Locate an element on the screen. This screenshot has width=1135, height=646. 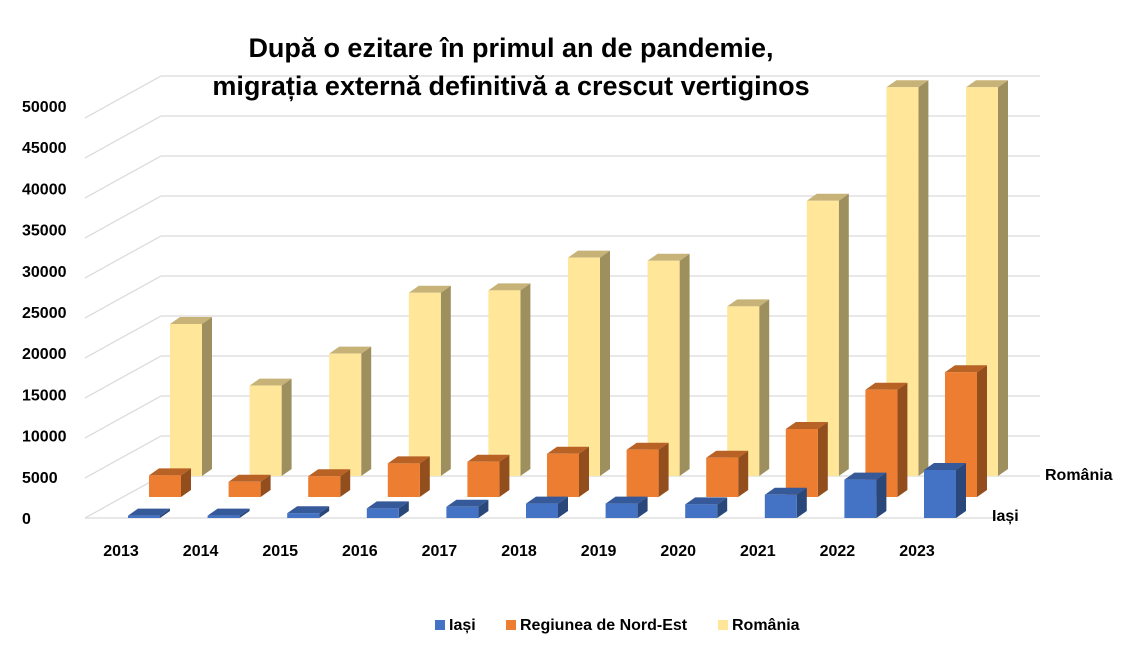
y-tick-label-45000: 45000 is located at coordinates (44, 148).